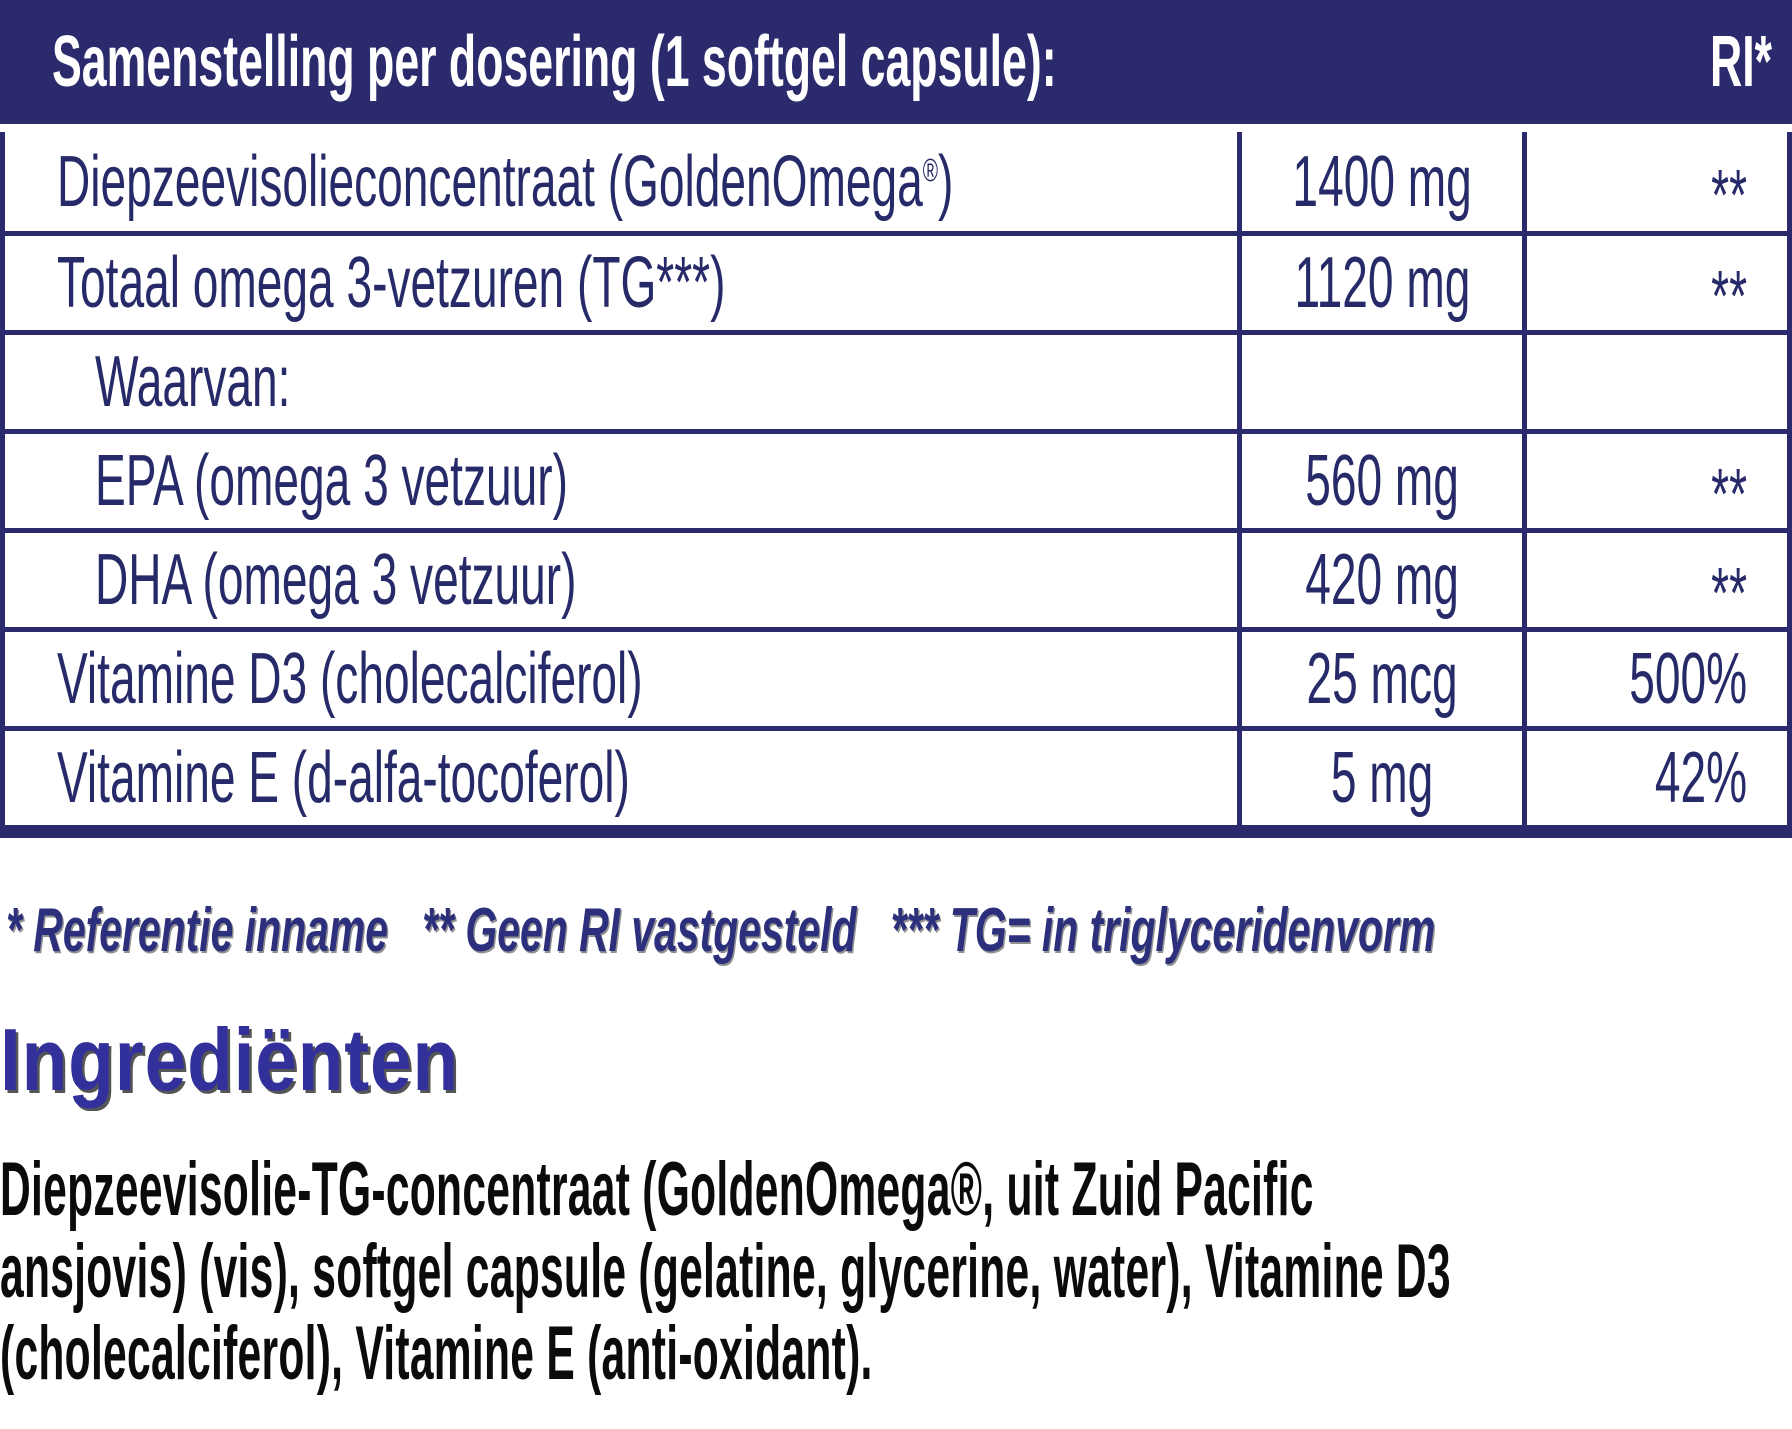  What do you see at coordinates (1382, 778) in the screenshot?
I see `amount-value: 5 mg` at bounding box center [1382, 778].